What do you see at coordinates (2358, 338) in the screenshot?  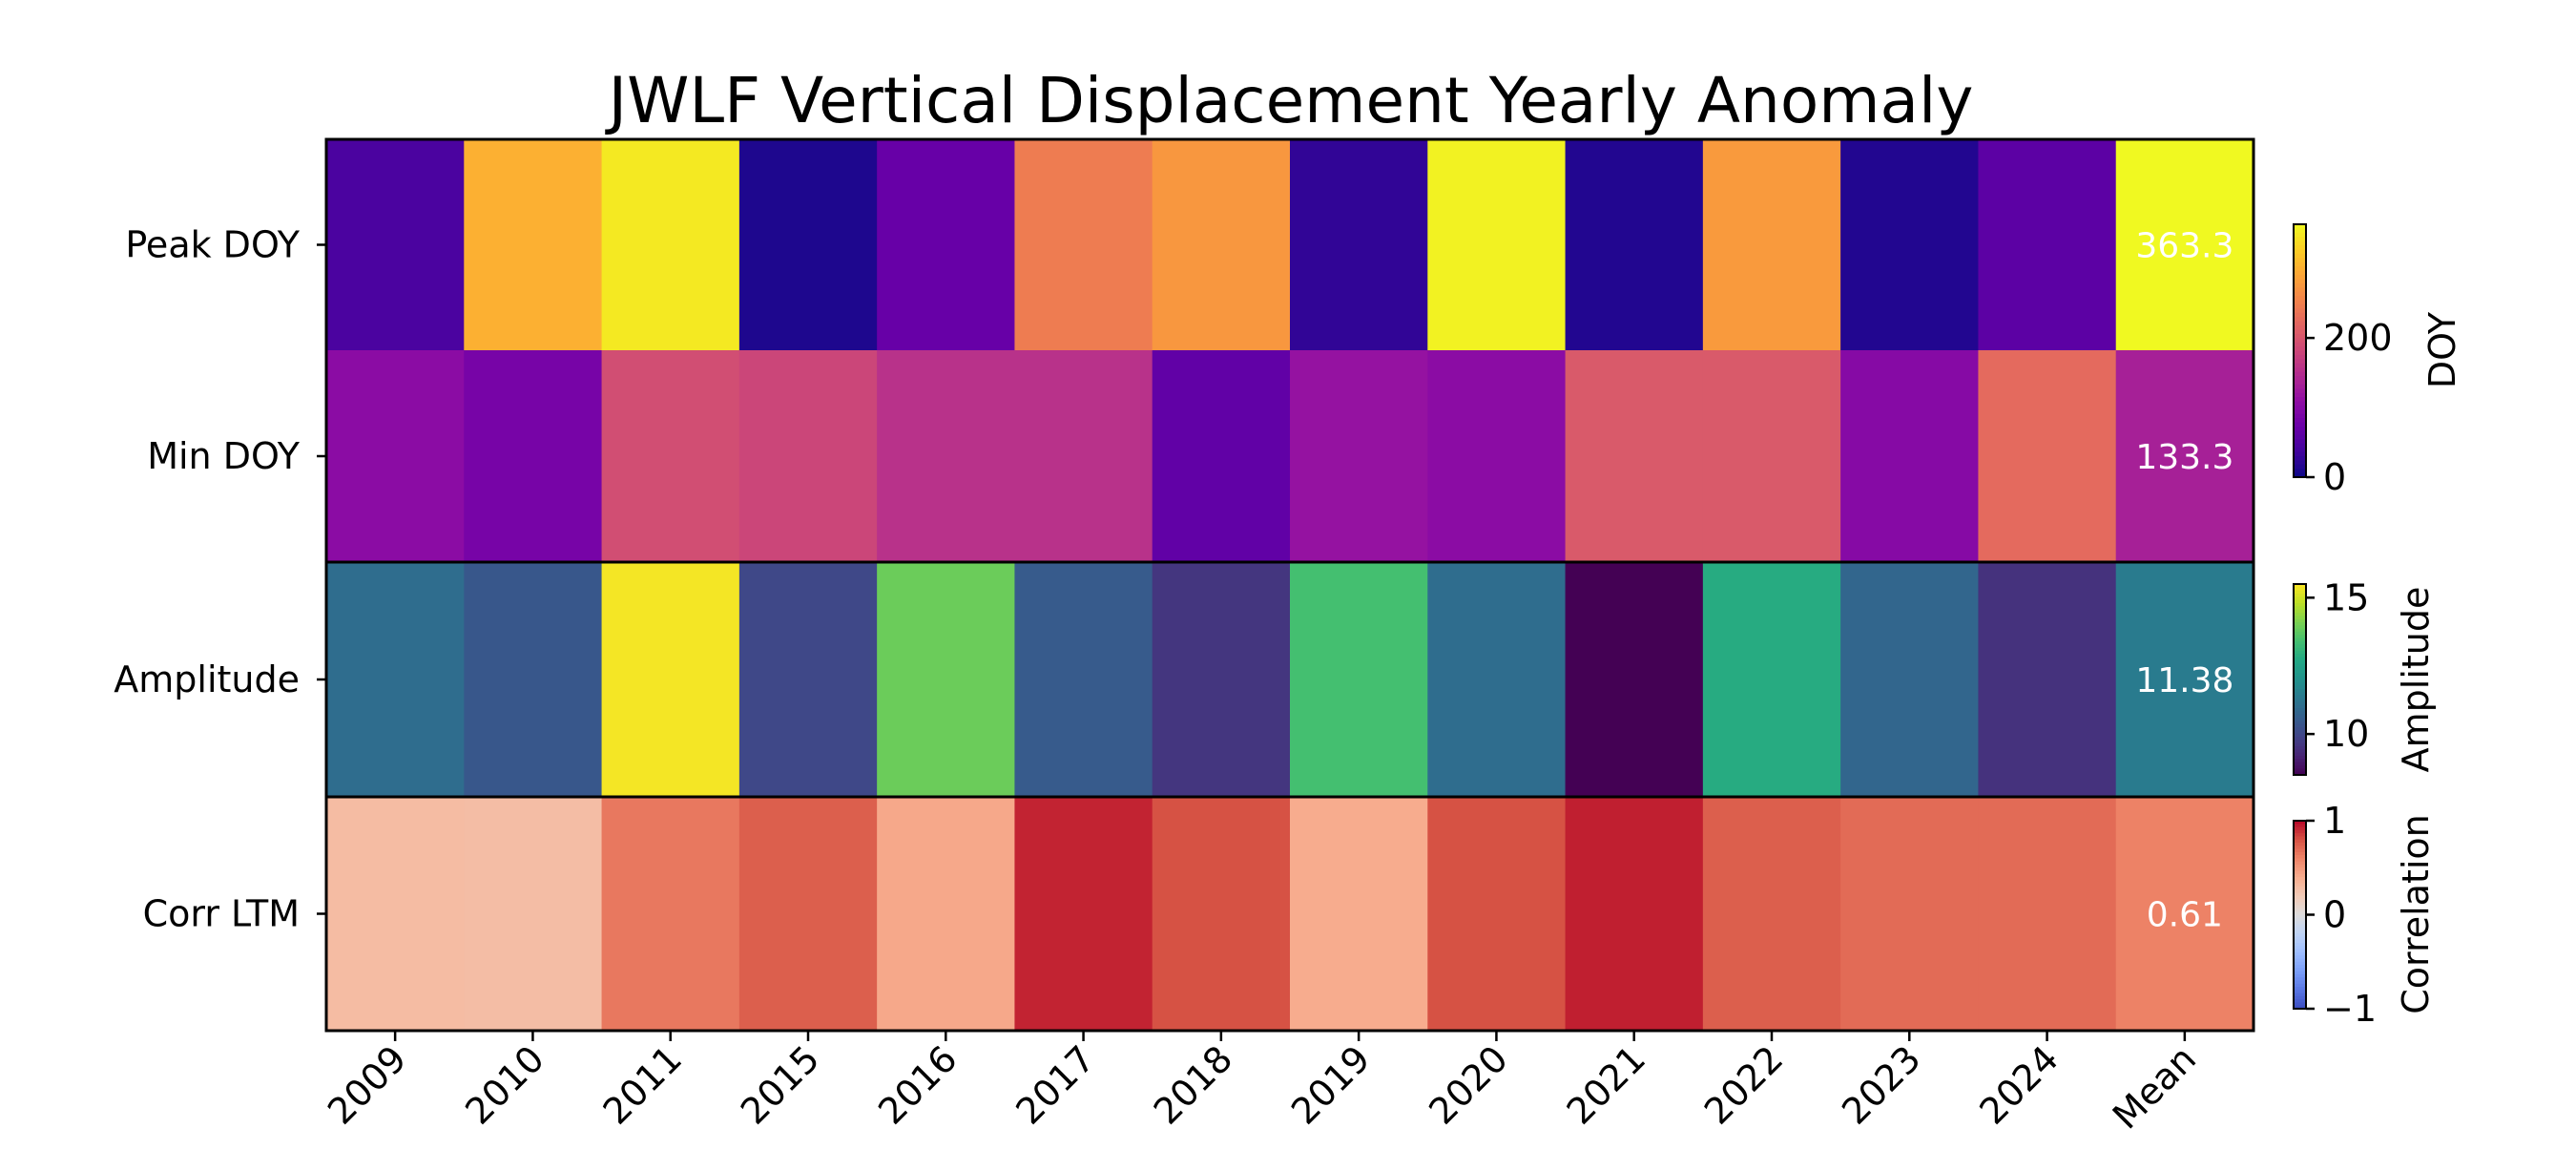 I see `colorbar-tick-label: 200` at bounding box center [2358, 338].